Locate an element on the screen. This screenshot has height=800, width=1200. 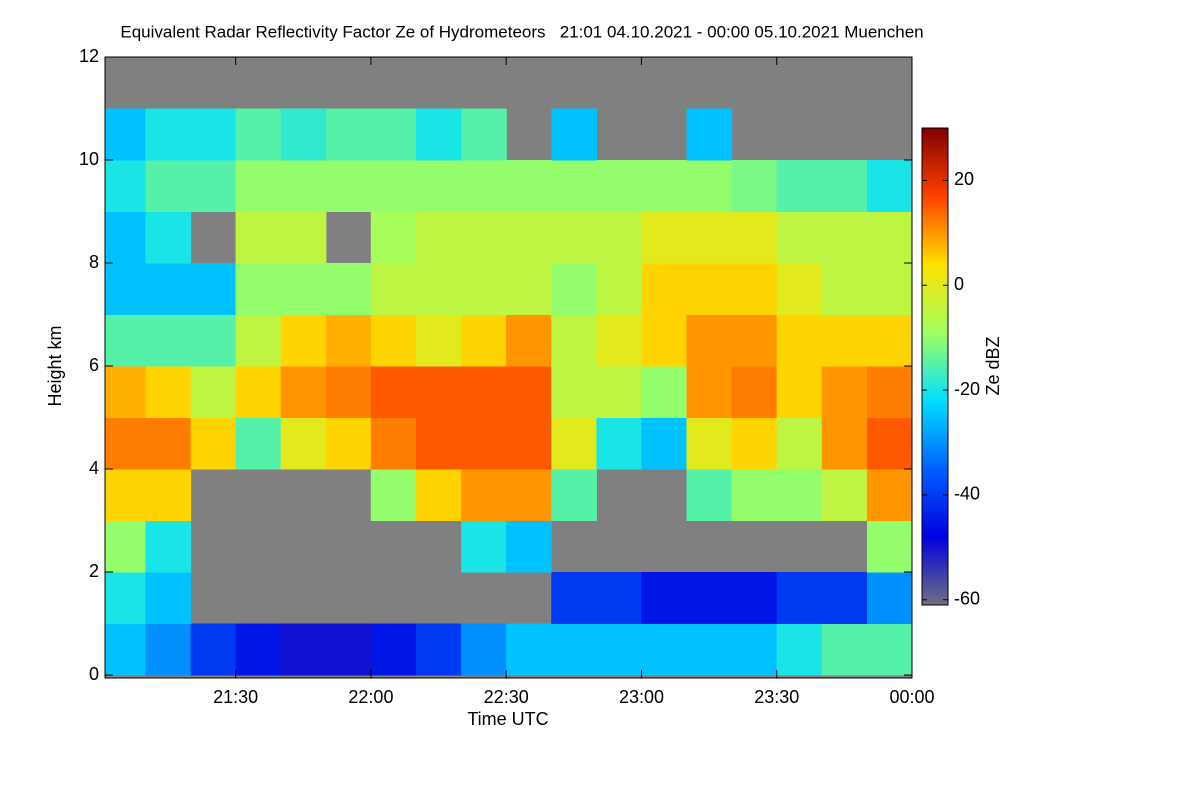
x-tick-label: 23:30 is located at coordinates (776, 697).